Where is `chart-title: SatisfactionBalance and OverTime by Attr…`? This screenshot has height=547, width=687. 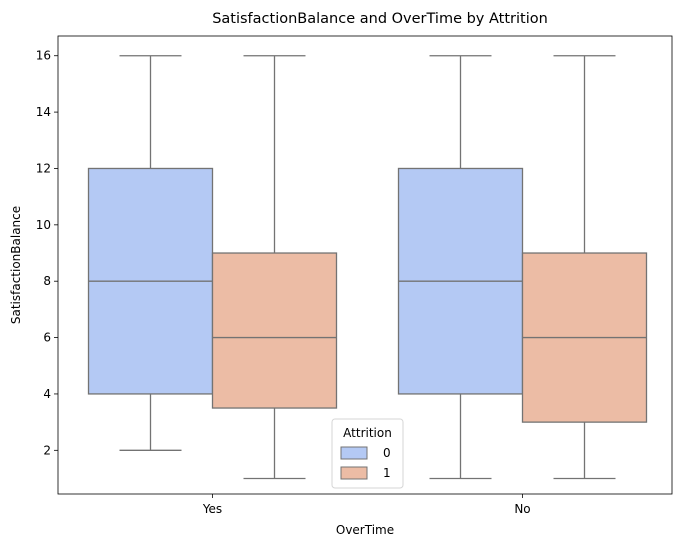
chart-title: SatisfactionBalance and OverTime by Attr… is located at coordinates (380, 19).